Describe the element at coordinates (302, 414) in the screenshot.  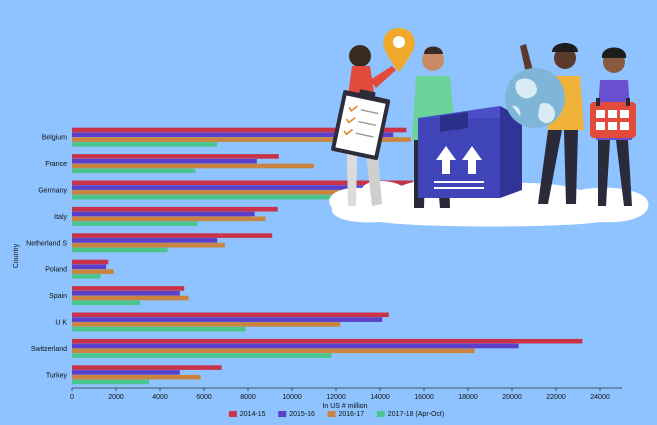
I see `legend-label: 2015-16` at that location.